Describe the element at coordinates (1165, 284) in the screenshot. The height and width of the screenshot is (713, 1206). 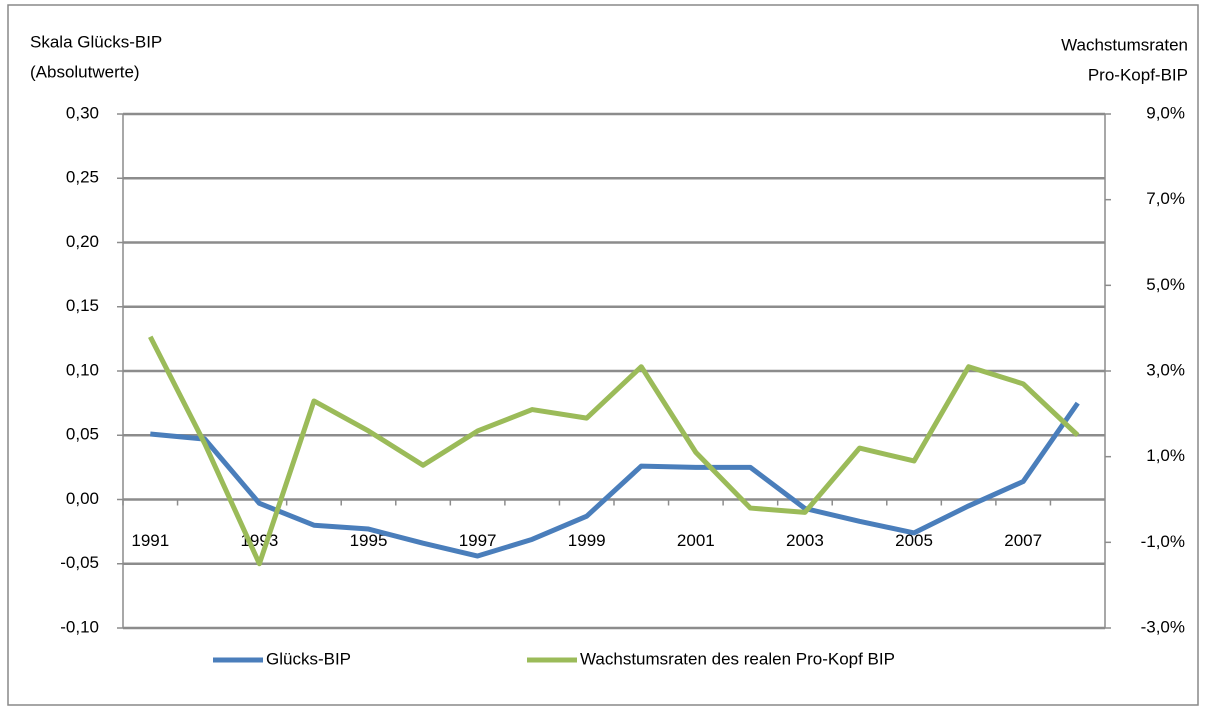
I see `y2-tick-label: 5,0%` at that location.